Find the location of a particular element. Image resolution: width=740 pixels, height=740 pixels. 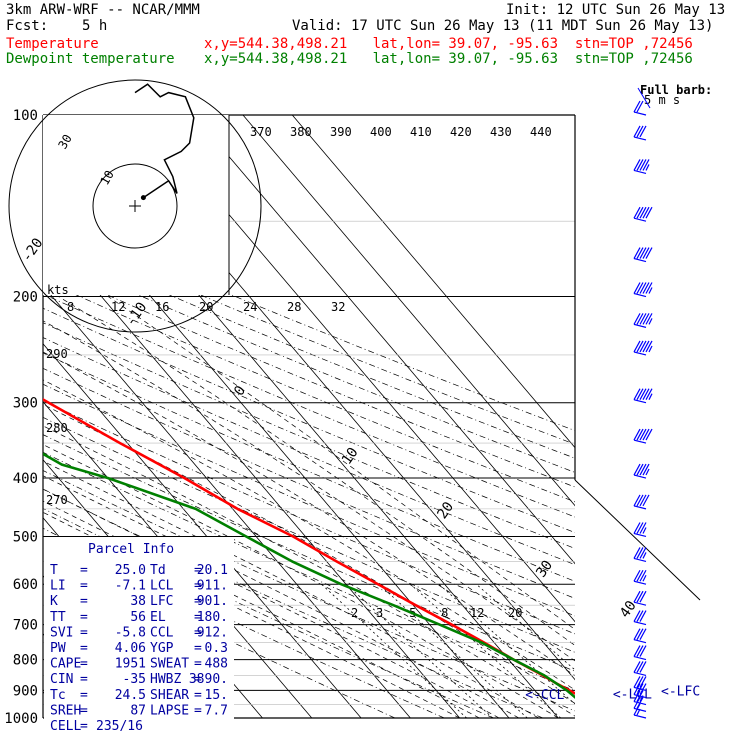

pressure-label: 700 is located at coordinates (25, 626).